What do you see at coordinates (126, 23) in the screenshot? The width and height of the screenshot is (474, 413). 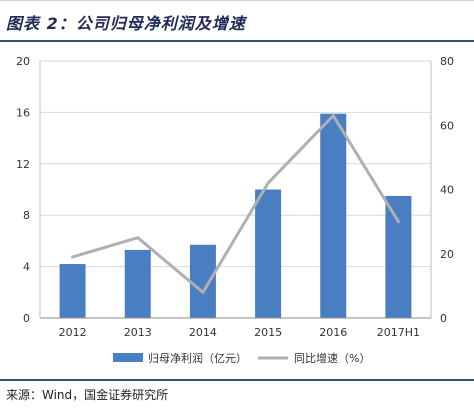 I see `chart-title: 图表 2：公司归母净利润及增速` at bounding box center [126, 23].